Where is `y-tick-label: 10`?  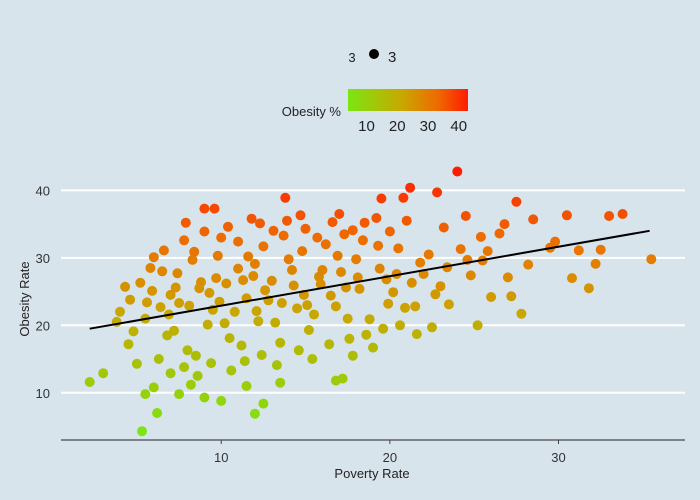 y-tick-label: 10 is located at coordinates (43, 393).